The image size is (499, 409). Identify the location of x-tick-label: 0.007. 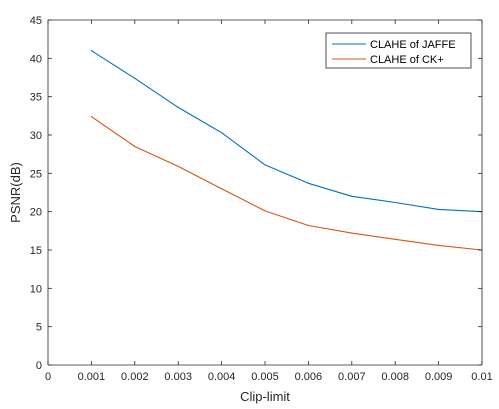
(352, 377).